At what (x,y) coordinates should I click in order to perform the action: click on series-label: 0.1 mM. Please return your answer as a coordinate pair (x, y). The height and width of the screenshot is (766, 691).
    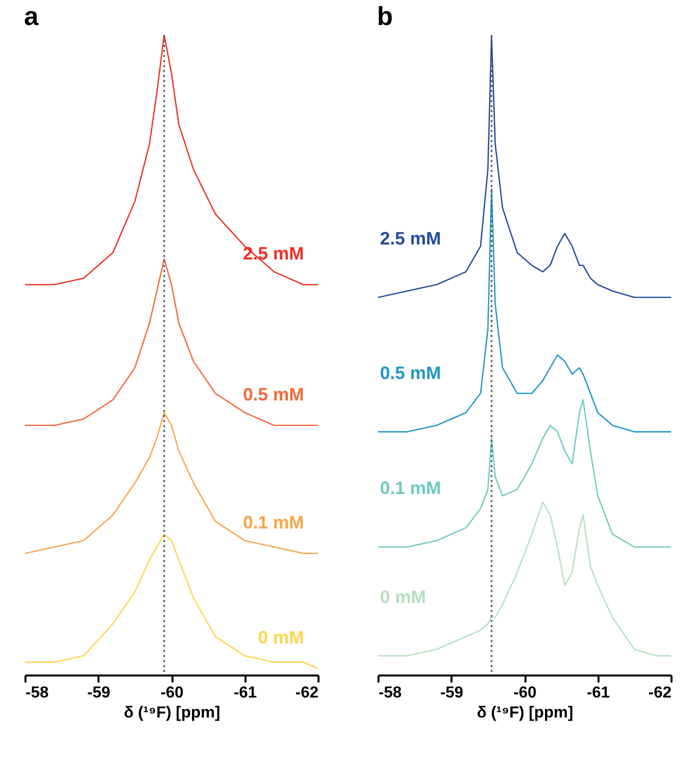
    Looking at the image, I should click on (273, 522).